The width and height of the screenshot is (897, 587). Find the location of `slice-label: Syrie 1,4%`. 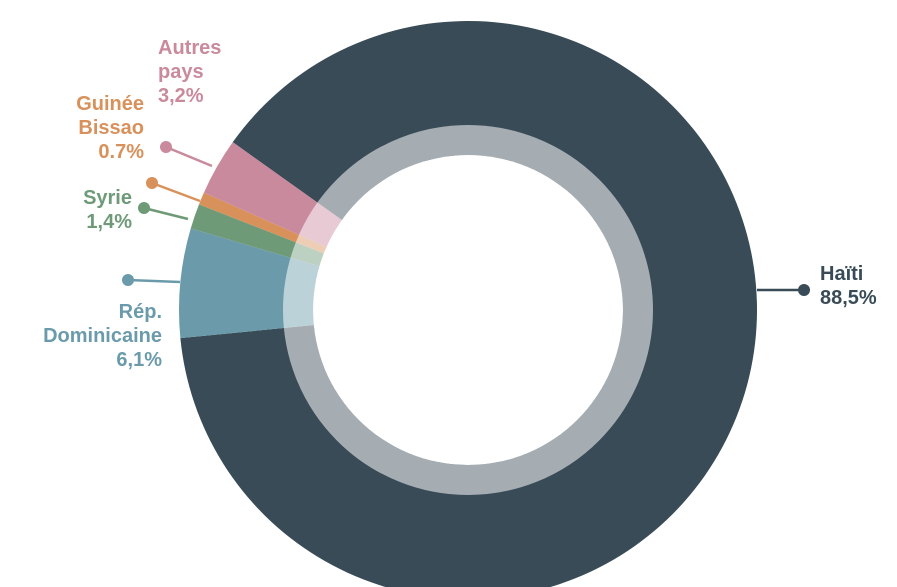

slice-label: Syrie 1,4% is located at coordinates (76, 210).